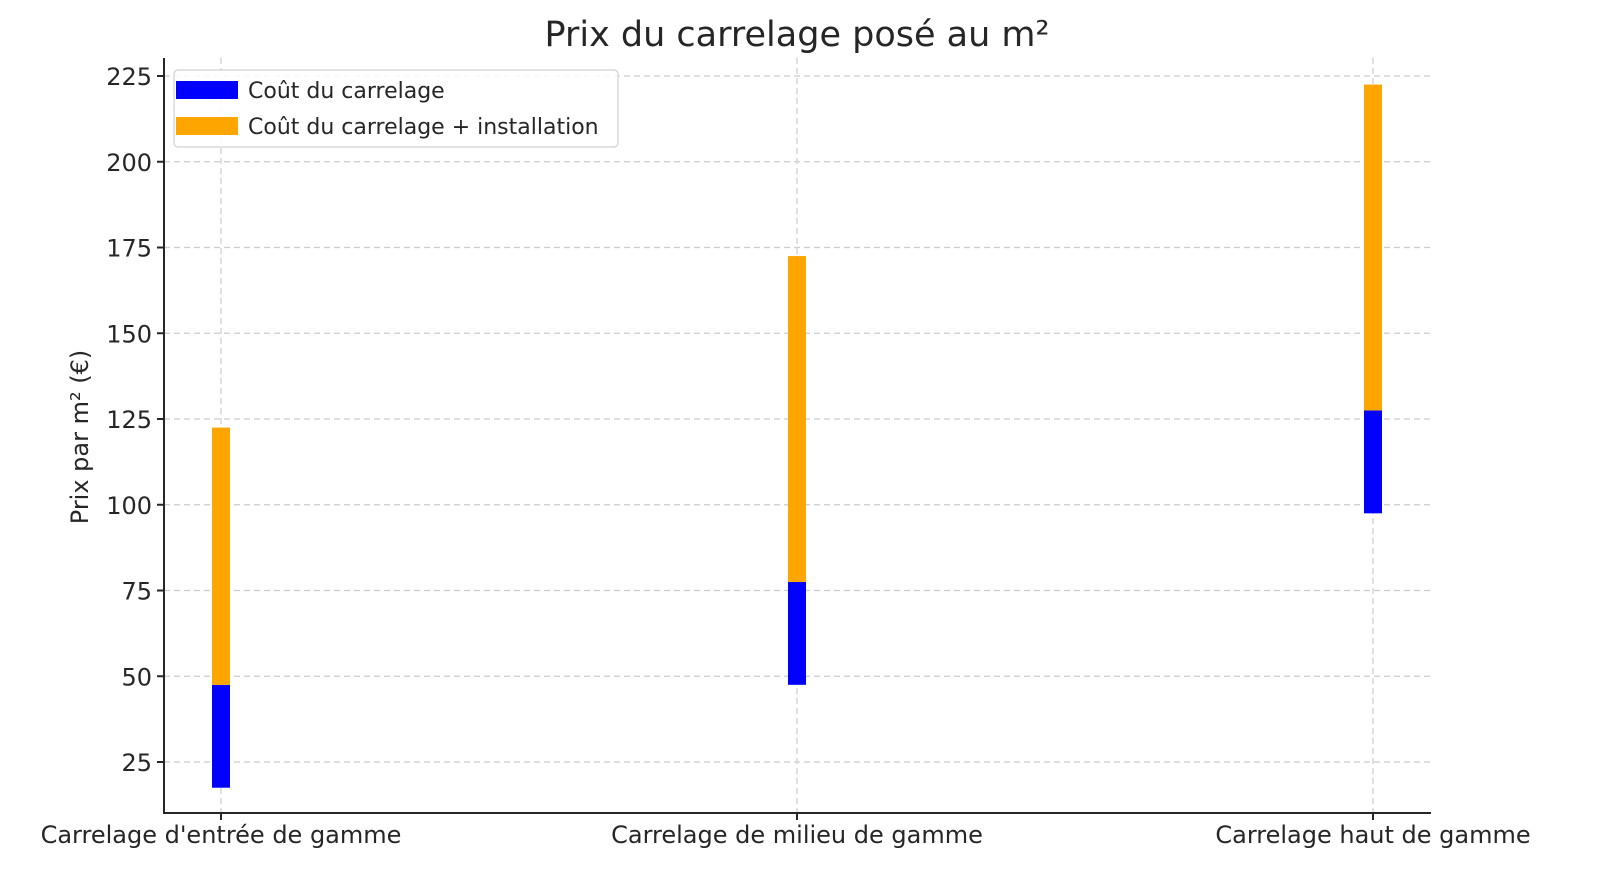 The image size is (1600, 884). What do you see at coordinates (136, 763) in the screenshot?
I see `y-tick-label: 25` at bounding box center [136, 763].